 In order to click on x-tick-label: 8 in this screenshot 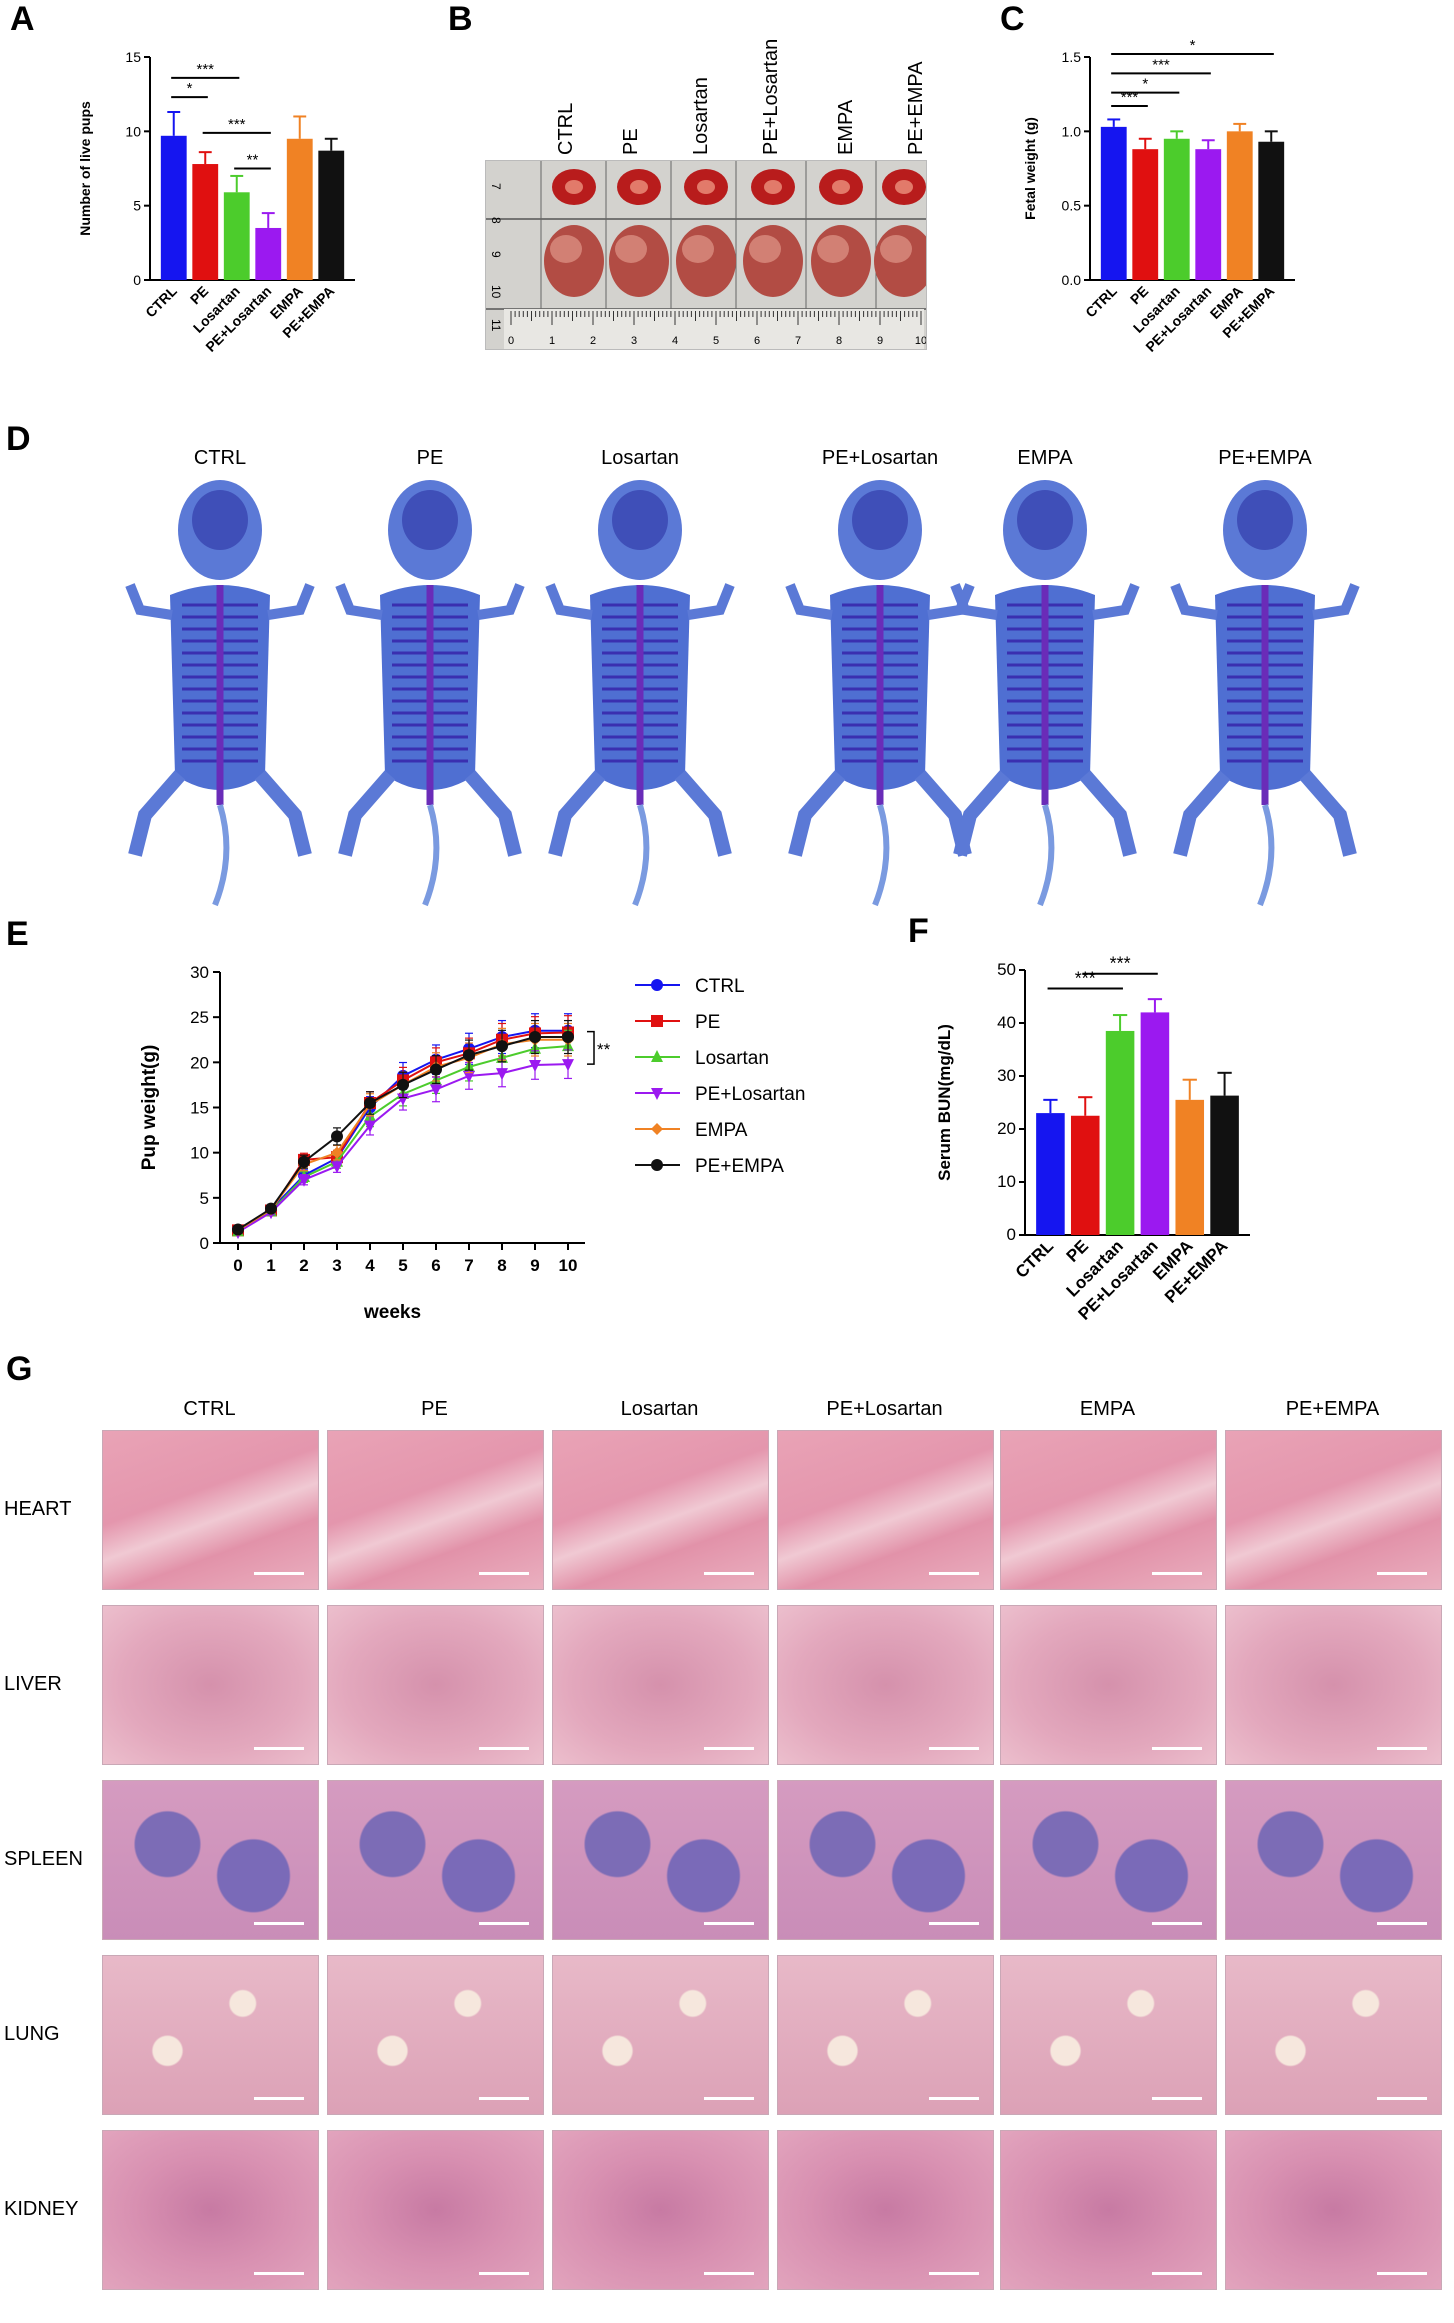, I will do `click(501, 1265)`.